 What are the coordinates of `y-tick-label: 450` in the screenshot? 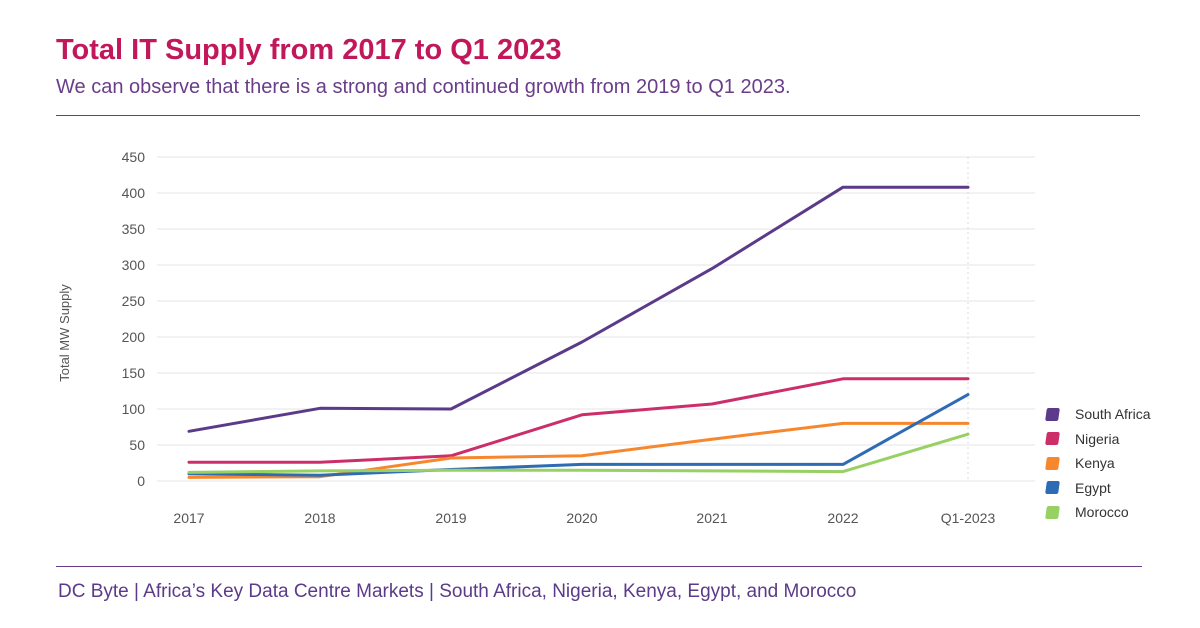 It's located at (134, 157).